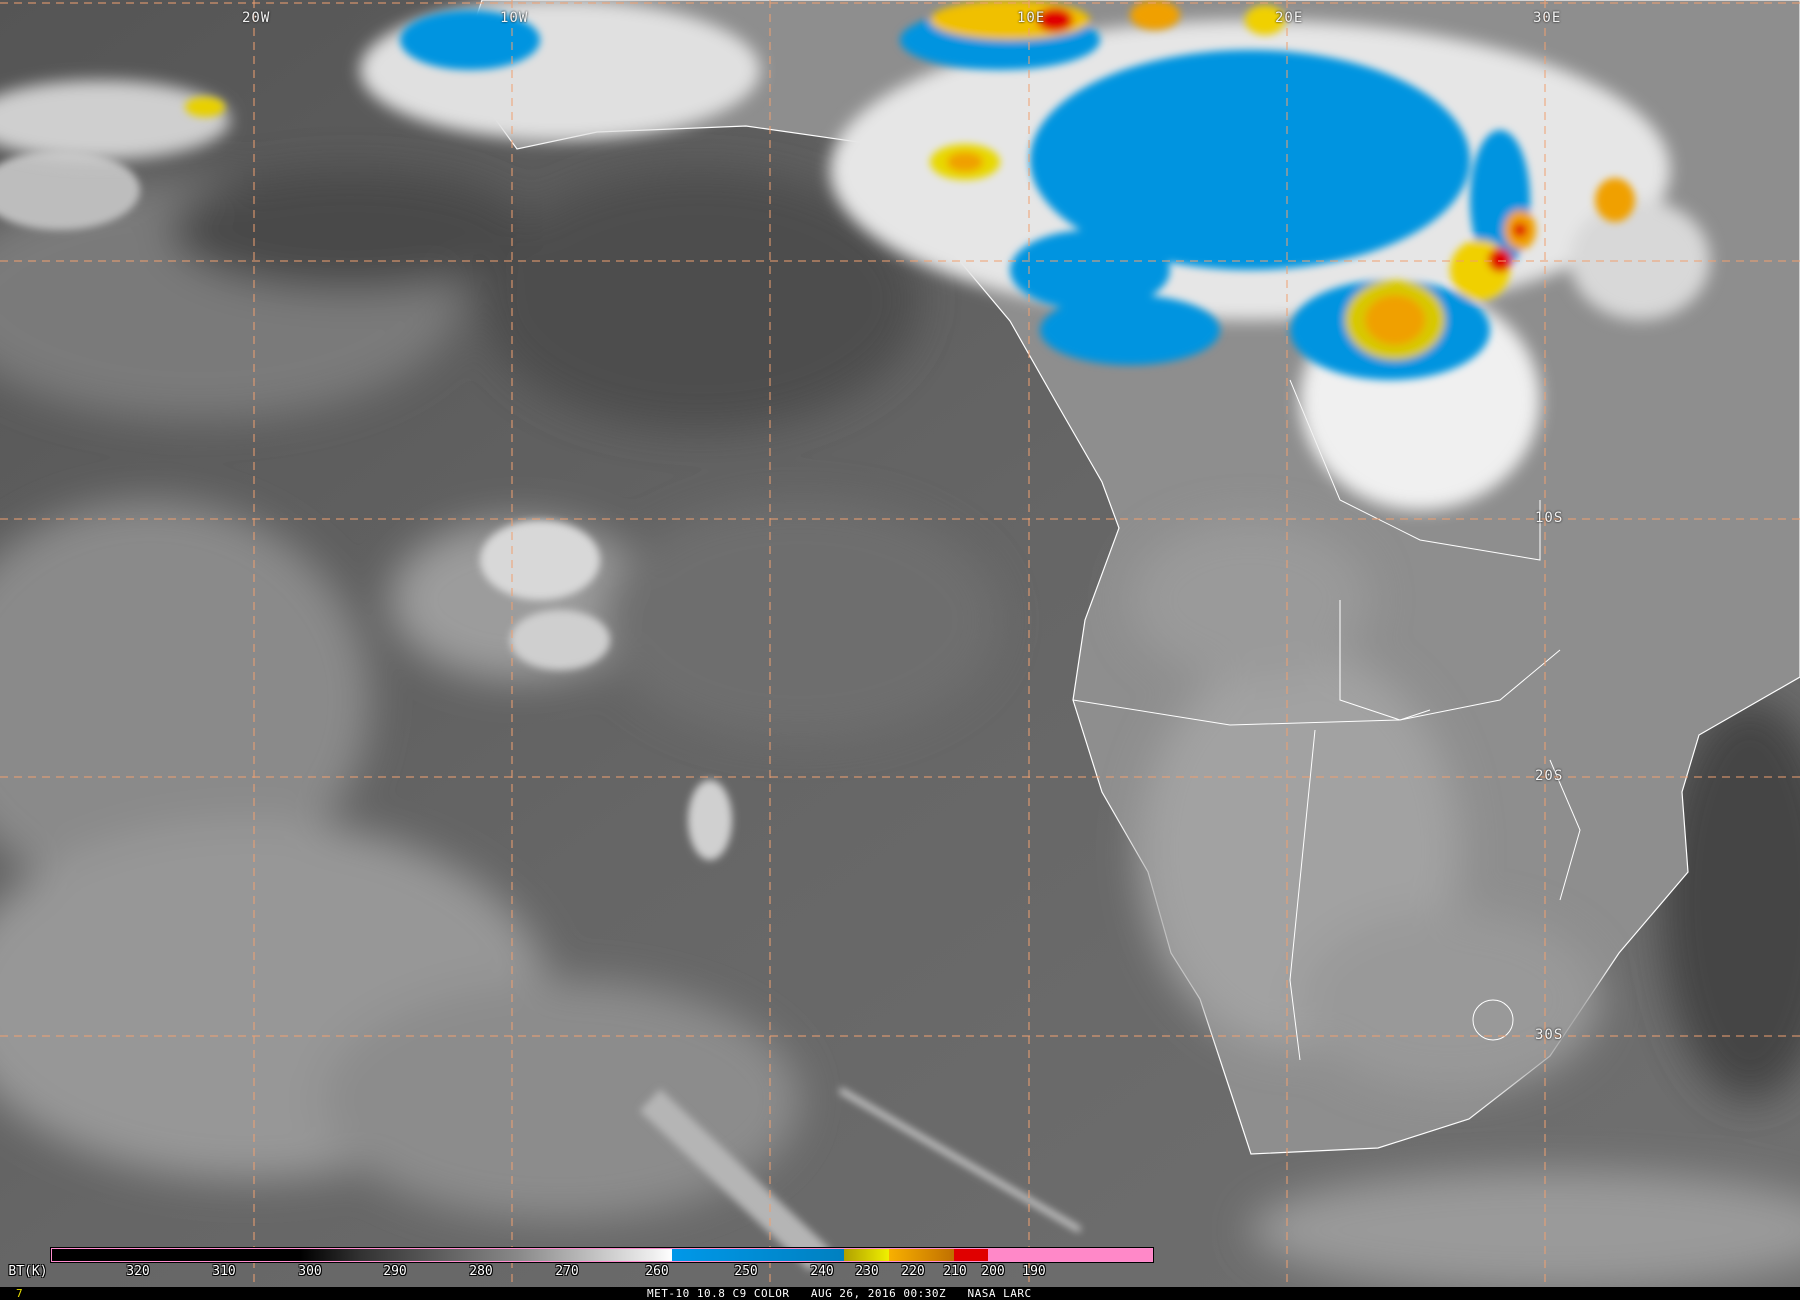 The height and width of the screenshot is (1300, 1800). What do you see at coordinates (1365, 805) in the screenshot?
I see `land-shading` at bounding box center [1365, 805].